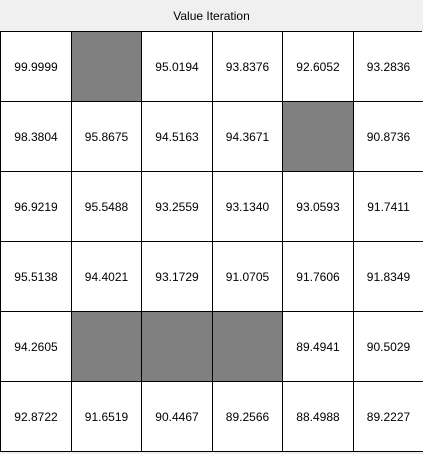 This screenshot has width=423, height=454. Describe the element at coordinates (177, 137) in the screenshot. I see `value-cell: 94.5163` at that location.